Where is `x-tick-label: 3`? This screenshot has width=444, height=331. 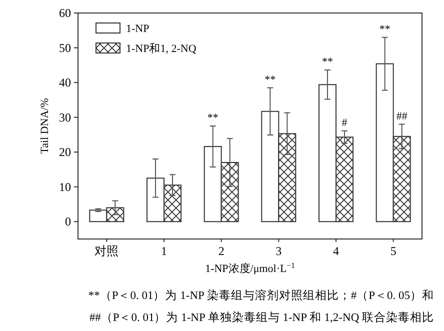
x-tick-label: 3 is located at coordinates (279, 251).